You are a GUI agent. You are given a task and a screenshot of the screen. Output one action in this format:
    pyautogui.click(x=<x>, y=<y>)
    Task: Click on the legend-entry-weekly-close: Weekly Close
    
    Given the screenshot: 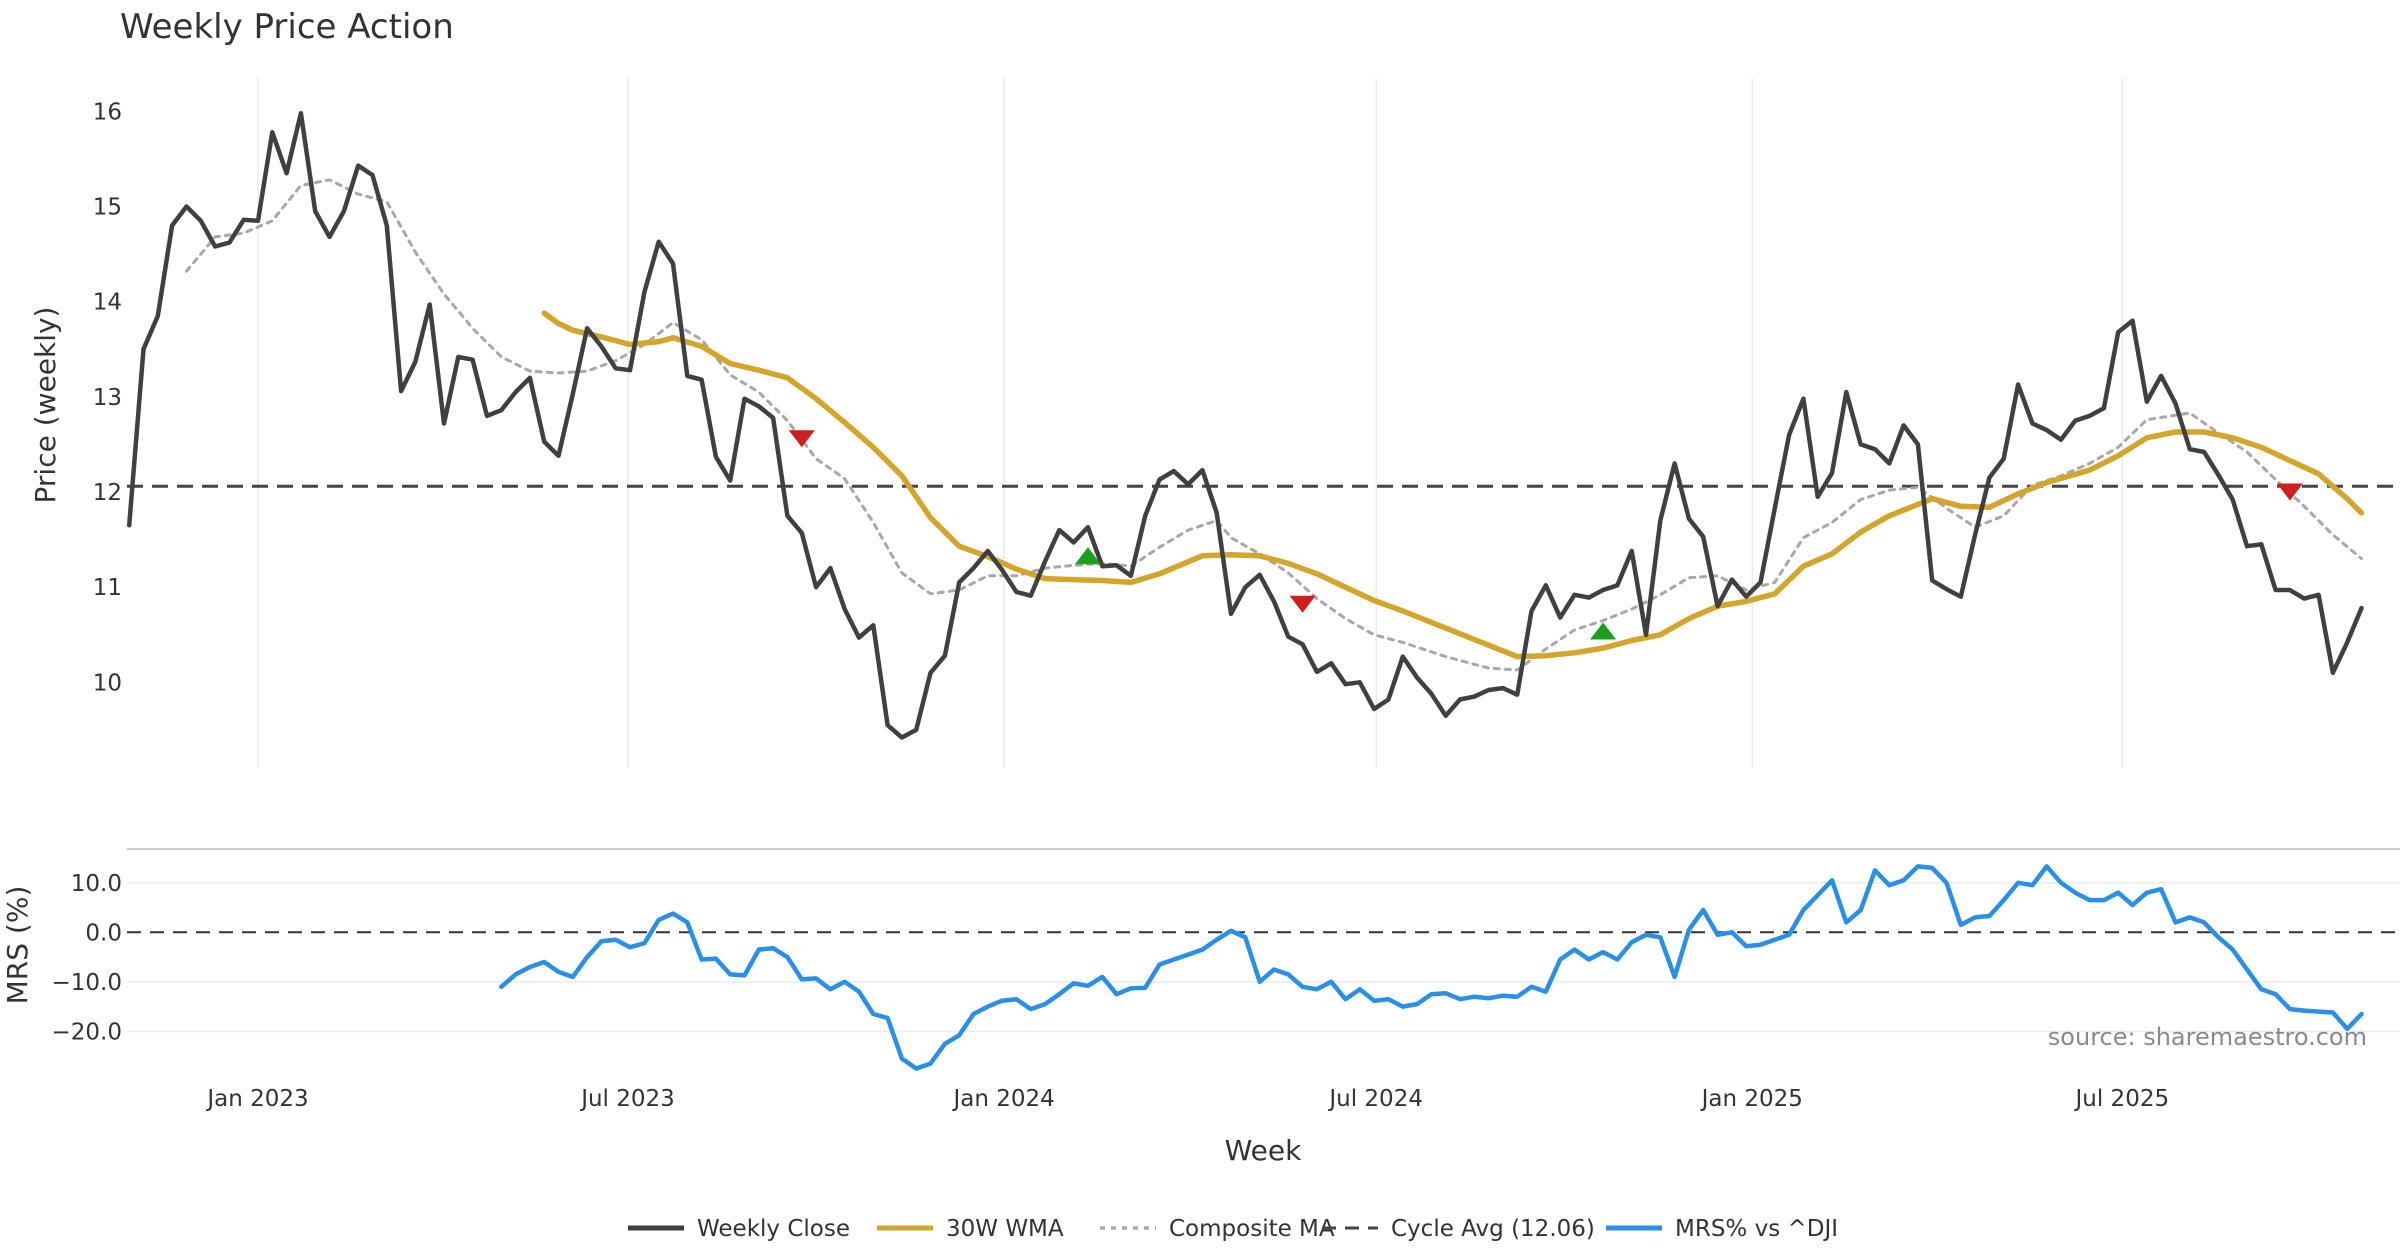 What is the action you would take?
    pyautogui.click(x=739, y=1229)
    